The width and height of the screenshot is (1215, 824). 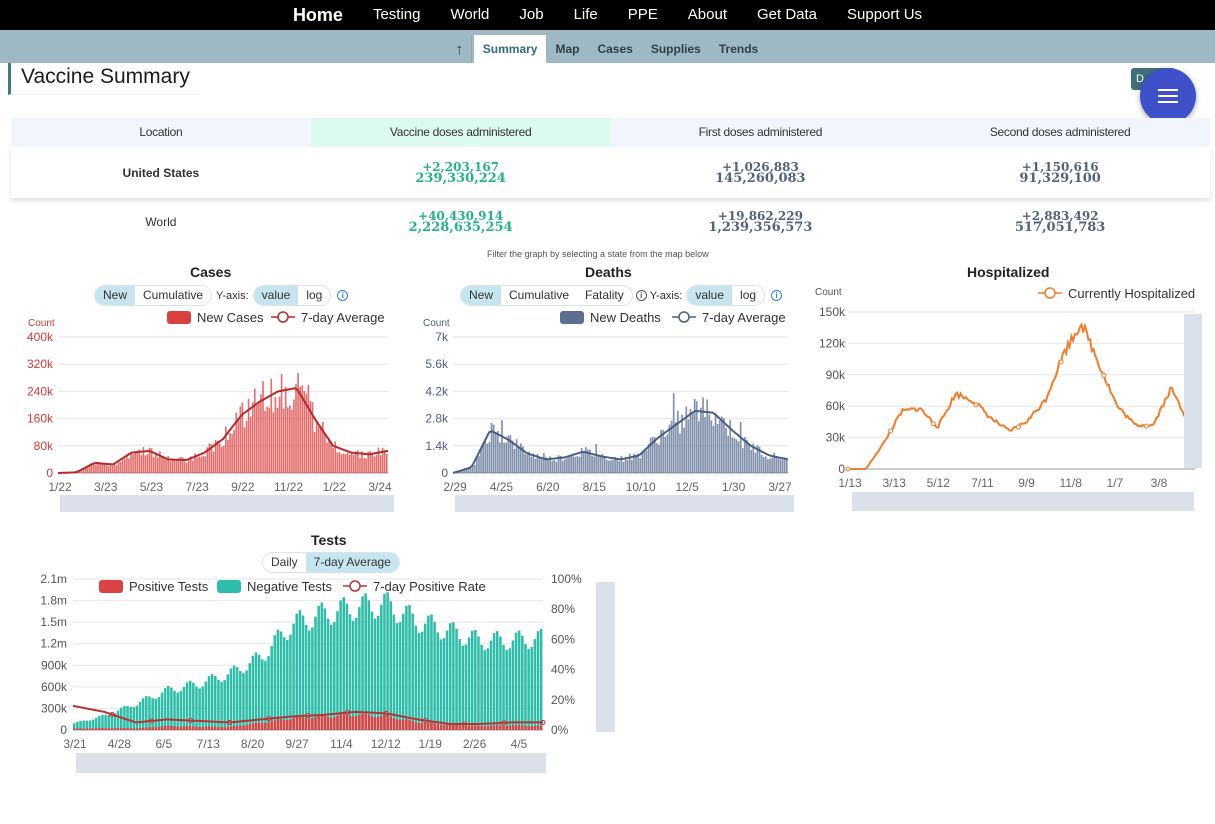 What do you see at coordinates (748, 295) in the screenshot?
I see `deaths-log-toggle: log` at bounding box center [748, 295].